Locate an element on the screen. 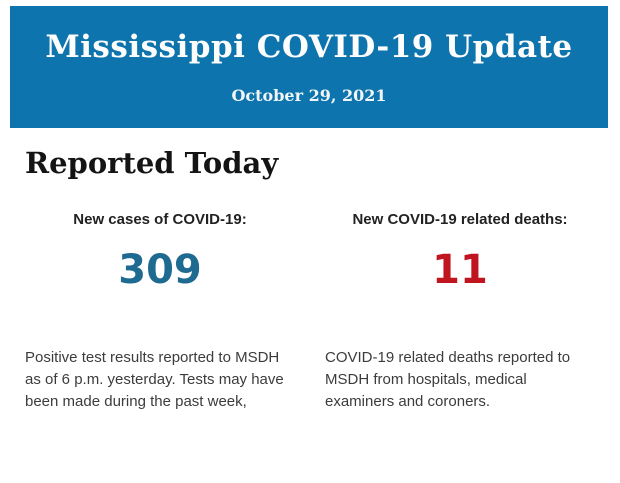 The width and height of the screenshot is (620, 483). header-date: October 29, 2021 is located at coordinates (309, 95).